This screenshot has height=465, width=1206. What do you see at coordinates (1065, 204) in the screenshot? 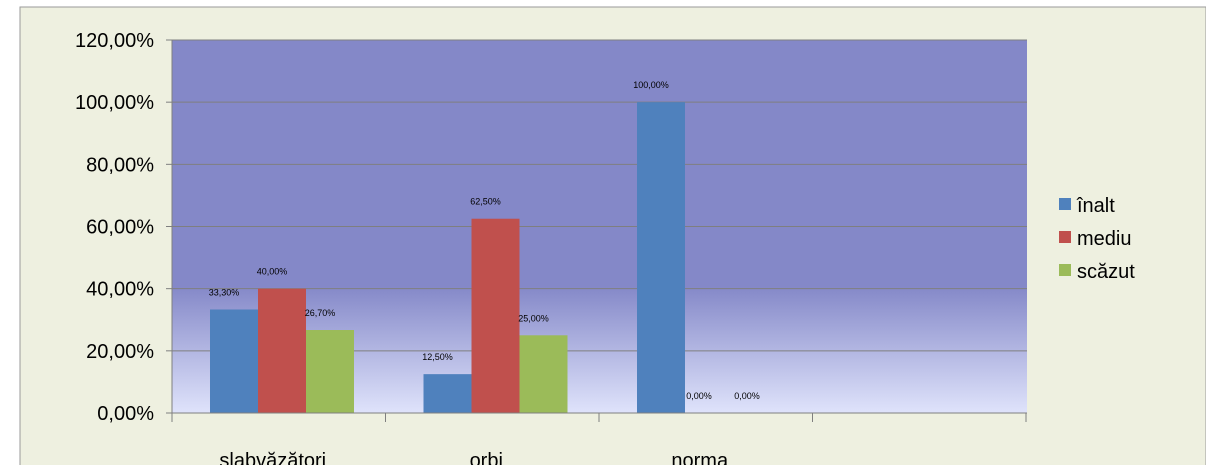
I see `legend-swatch-inalt` at bounding box center [1065, 204].